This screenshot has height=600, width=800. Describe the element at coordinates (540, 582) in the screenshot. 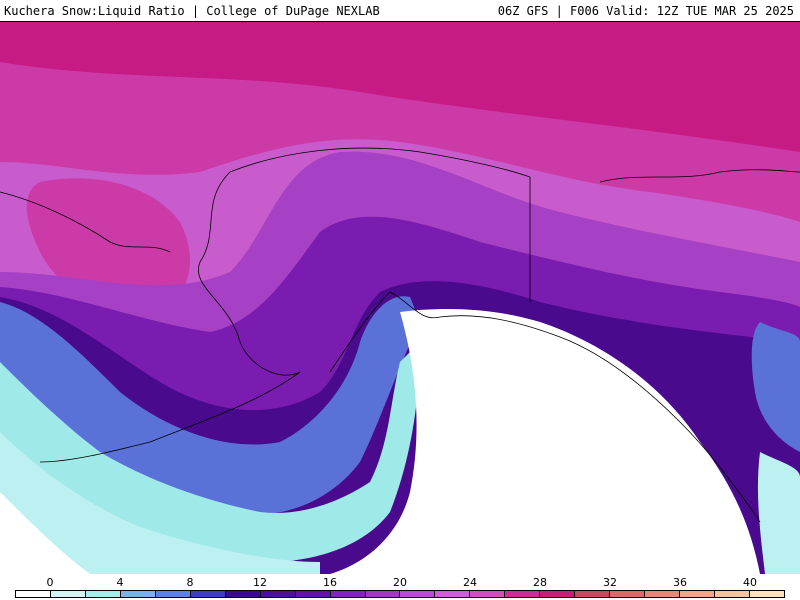

I see `colorbar-tick-label: 28` at that location.